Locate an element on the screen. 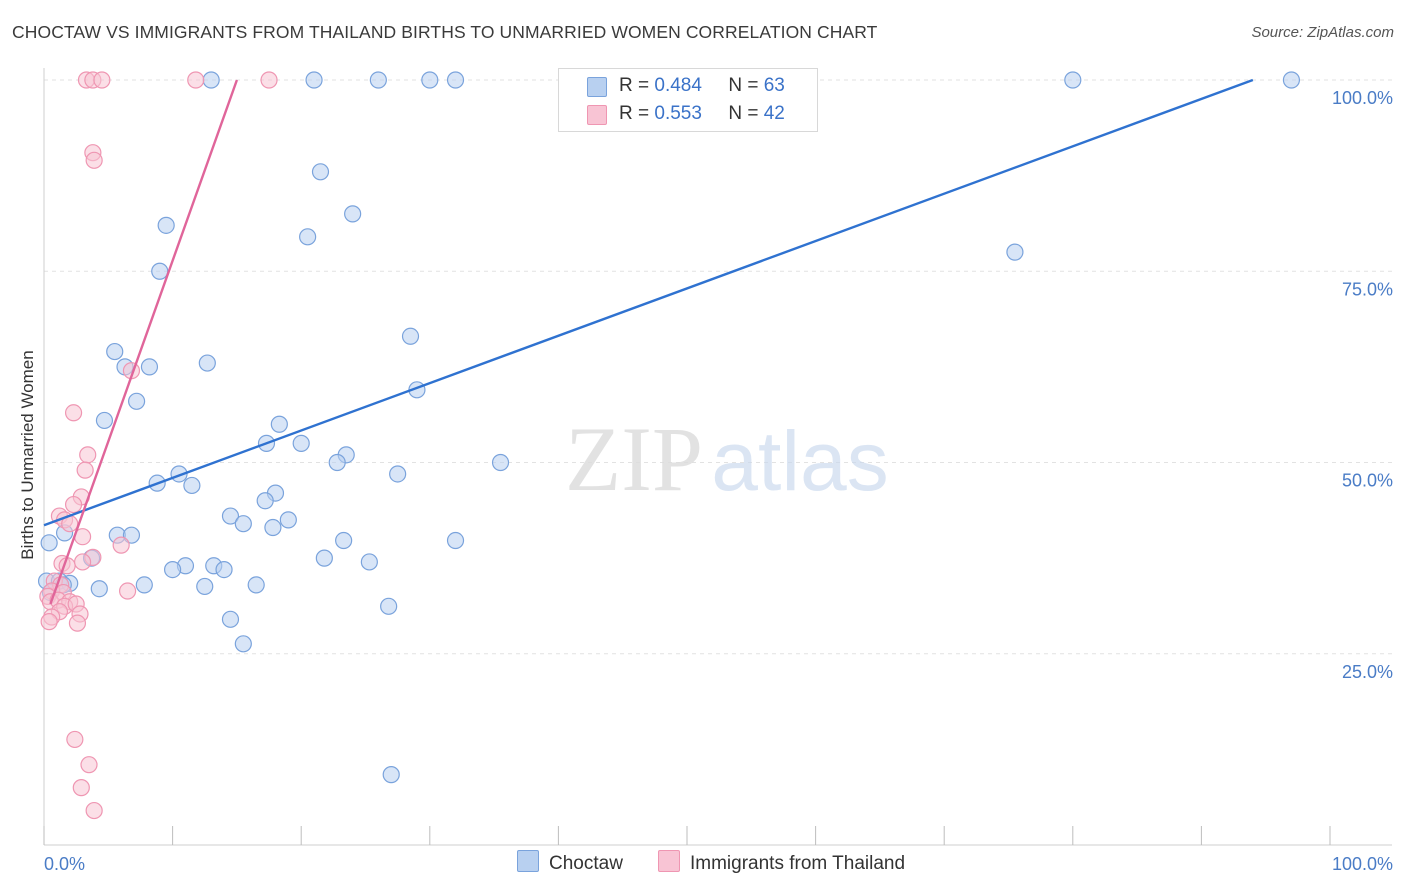 The image size is (1406, 892). thailand-trend-line is located at coordinates (144, 342).